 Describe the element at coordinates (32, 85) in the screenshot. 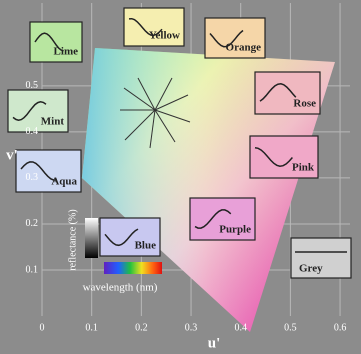

I see `y-tick-label: 0.5` at that location.